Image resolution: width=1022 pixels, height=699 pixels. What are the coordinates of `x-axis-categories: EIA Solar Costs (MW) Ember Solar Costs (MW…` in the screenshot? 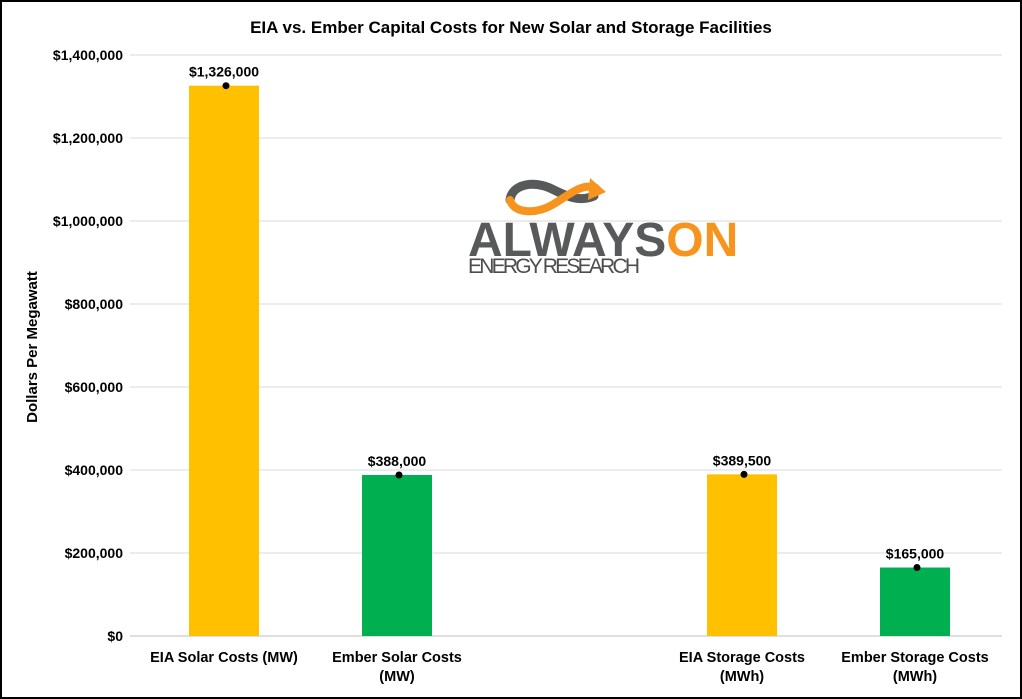 It's located at (569, 667).